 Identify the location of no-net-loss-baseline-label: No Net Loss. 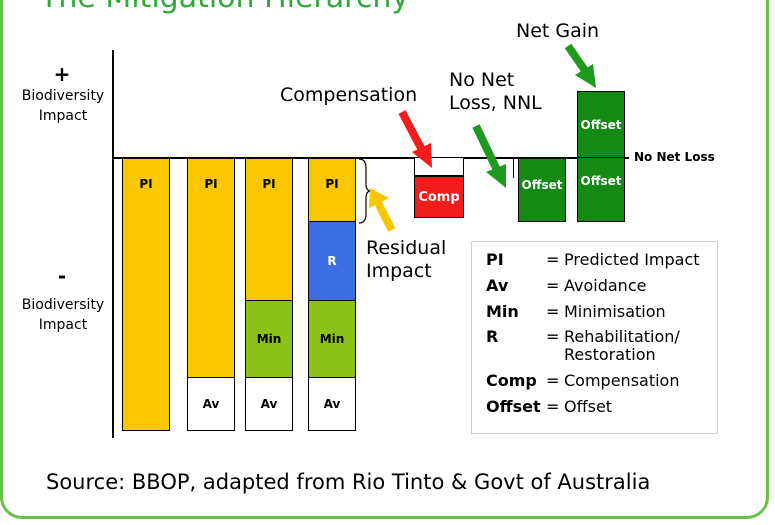
(674, 157).